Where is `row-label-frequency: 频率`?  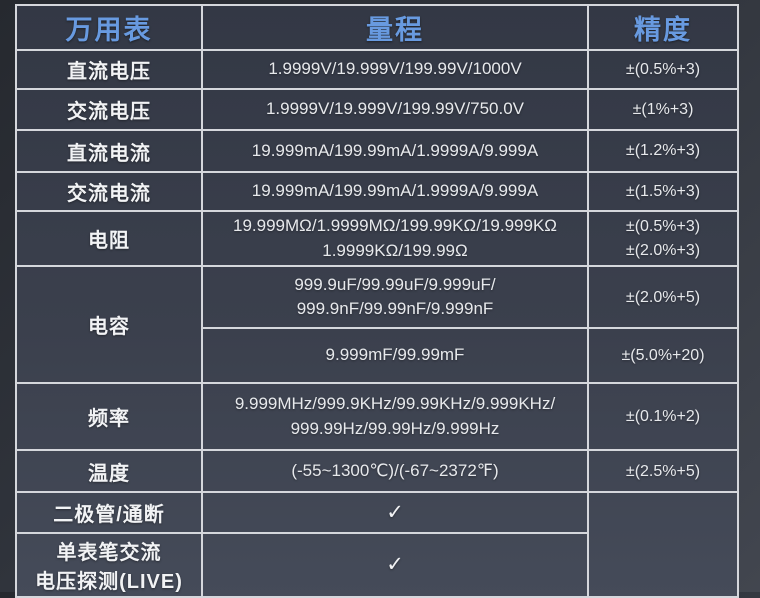 row-label-frequency: 频率 is located at coordinates (109, 417).